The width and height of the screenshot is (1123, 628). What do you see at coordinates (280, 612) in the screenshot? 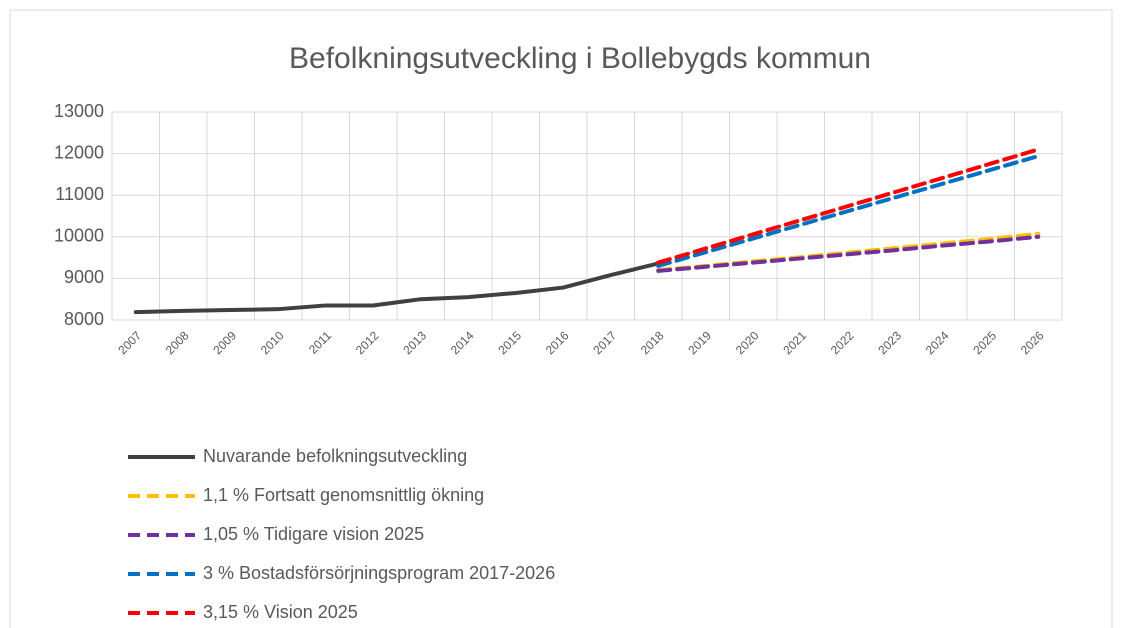
I see `legend-label: 3,15 % Vision 2025` at bounding box center [280, 612].